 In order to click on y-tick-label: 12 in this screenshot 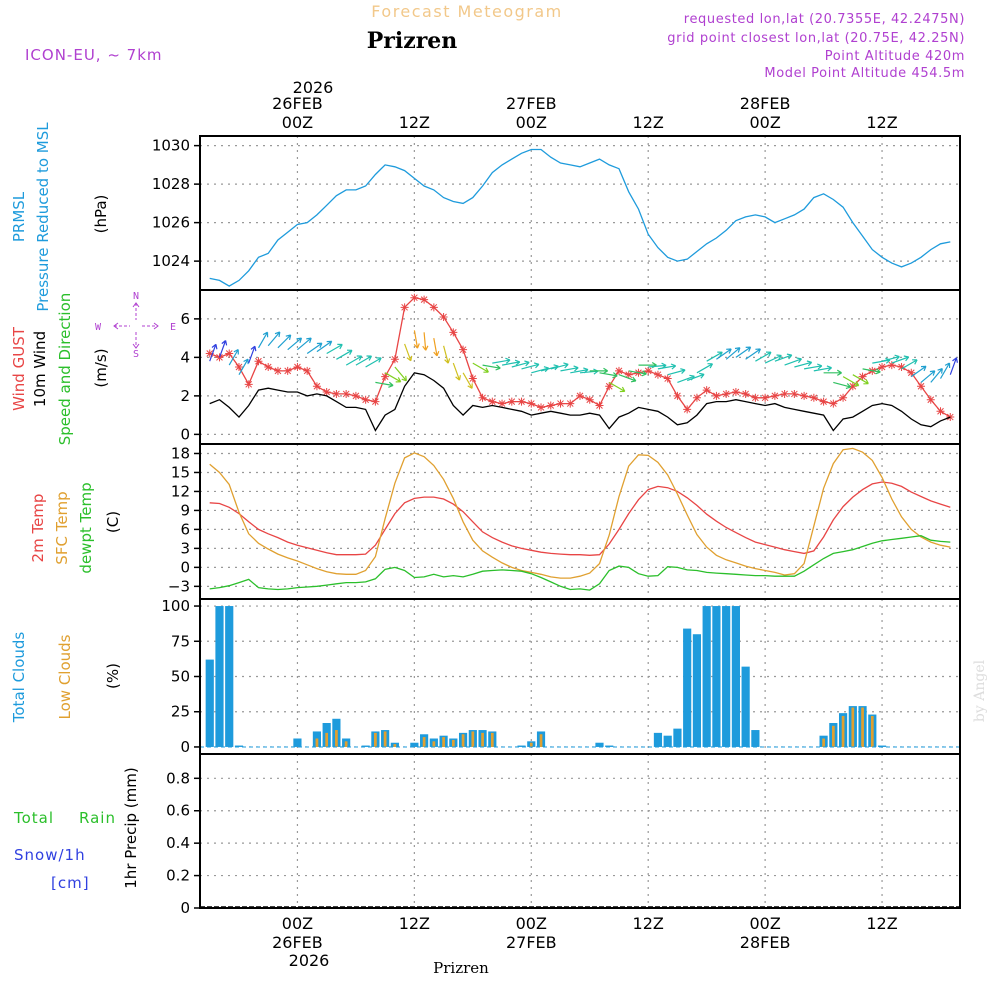, I will do `click(180, 491)`.